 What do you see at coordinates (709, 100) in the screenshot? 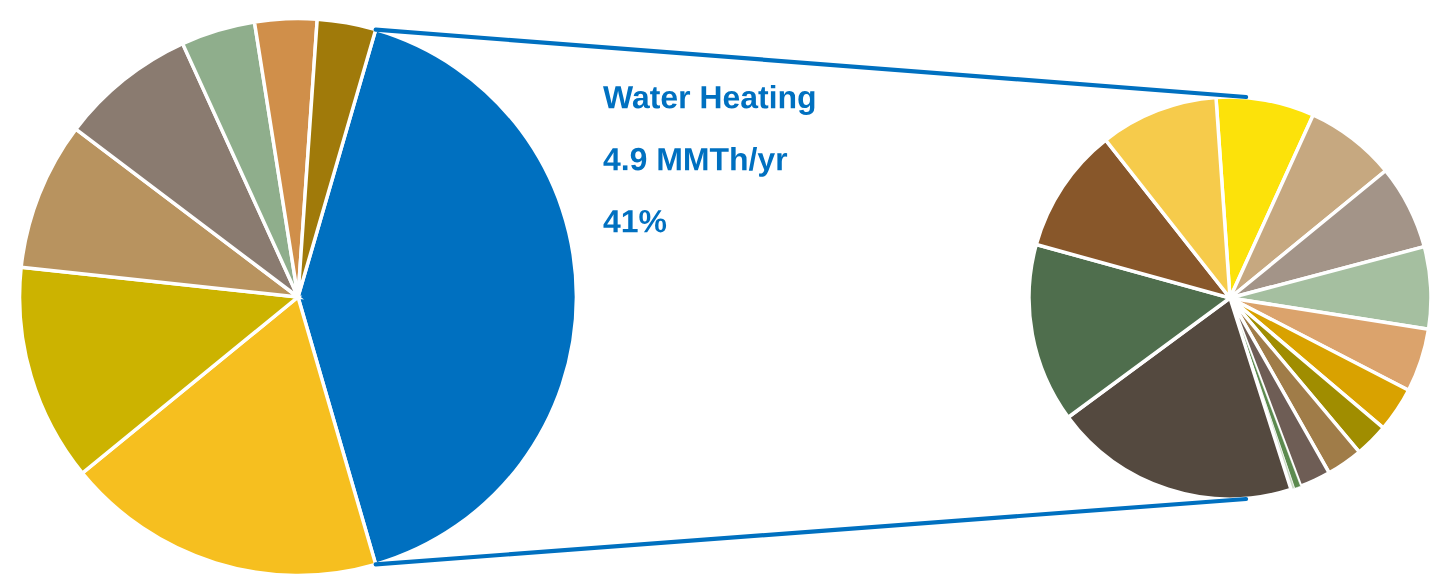
I see `text: Water Heating` at bounding box center [709, 100].